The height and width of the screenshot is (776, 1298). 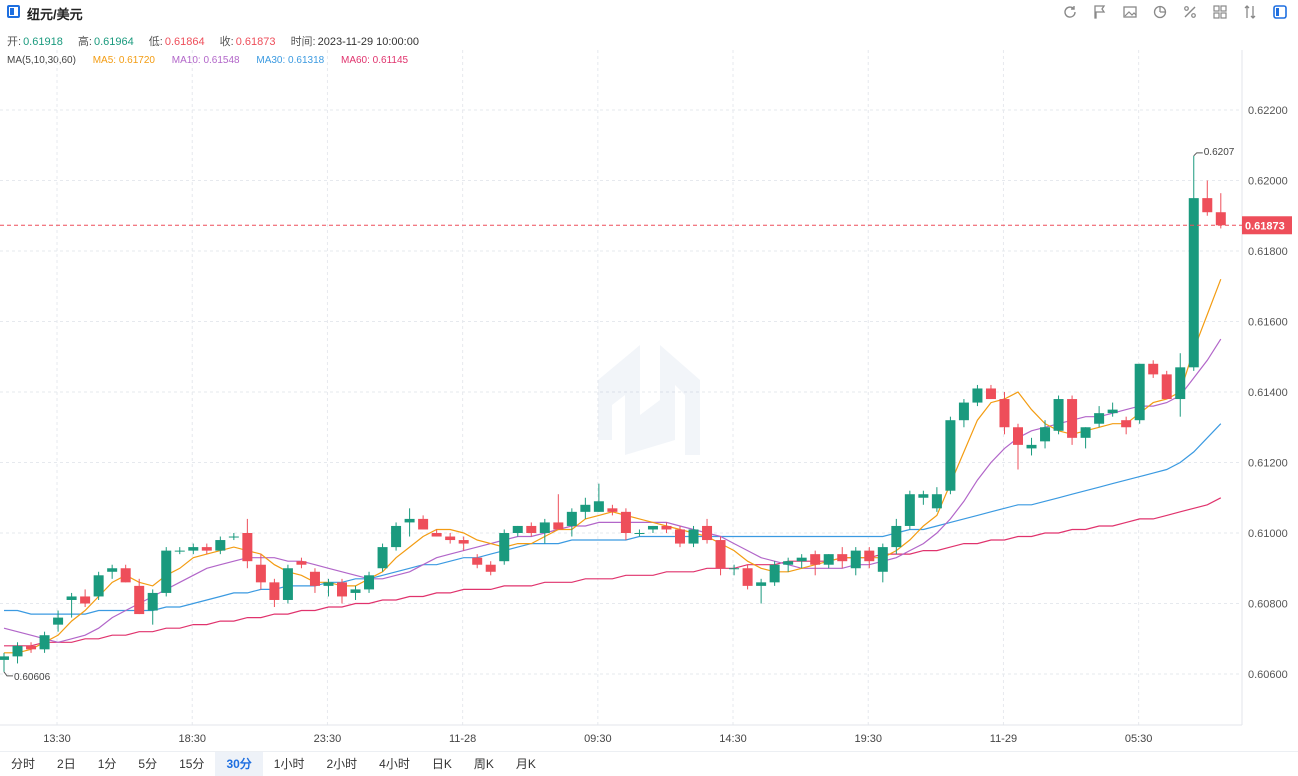 I want to click on y-tick-label: 0.62000, so click(x=1268, y=182).